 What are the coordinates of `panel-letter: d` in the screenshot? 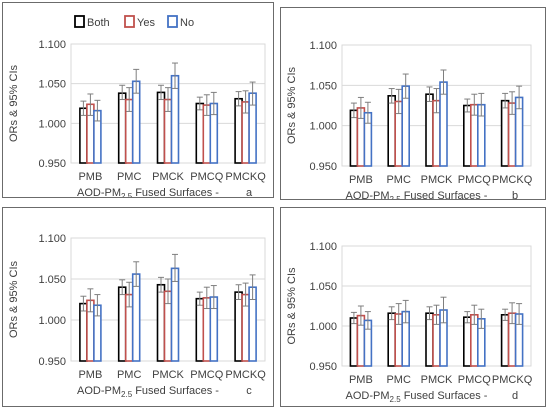 It's located at (515, 396).